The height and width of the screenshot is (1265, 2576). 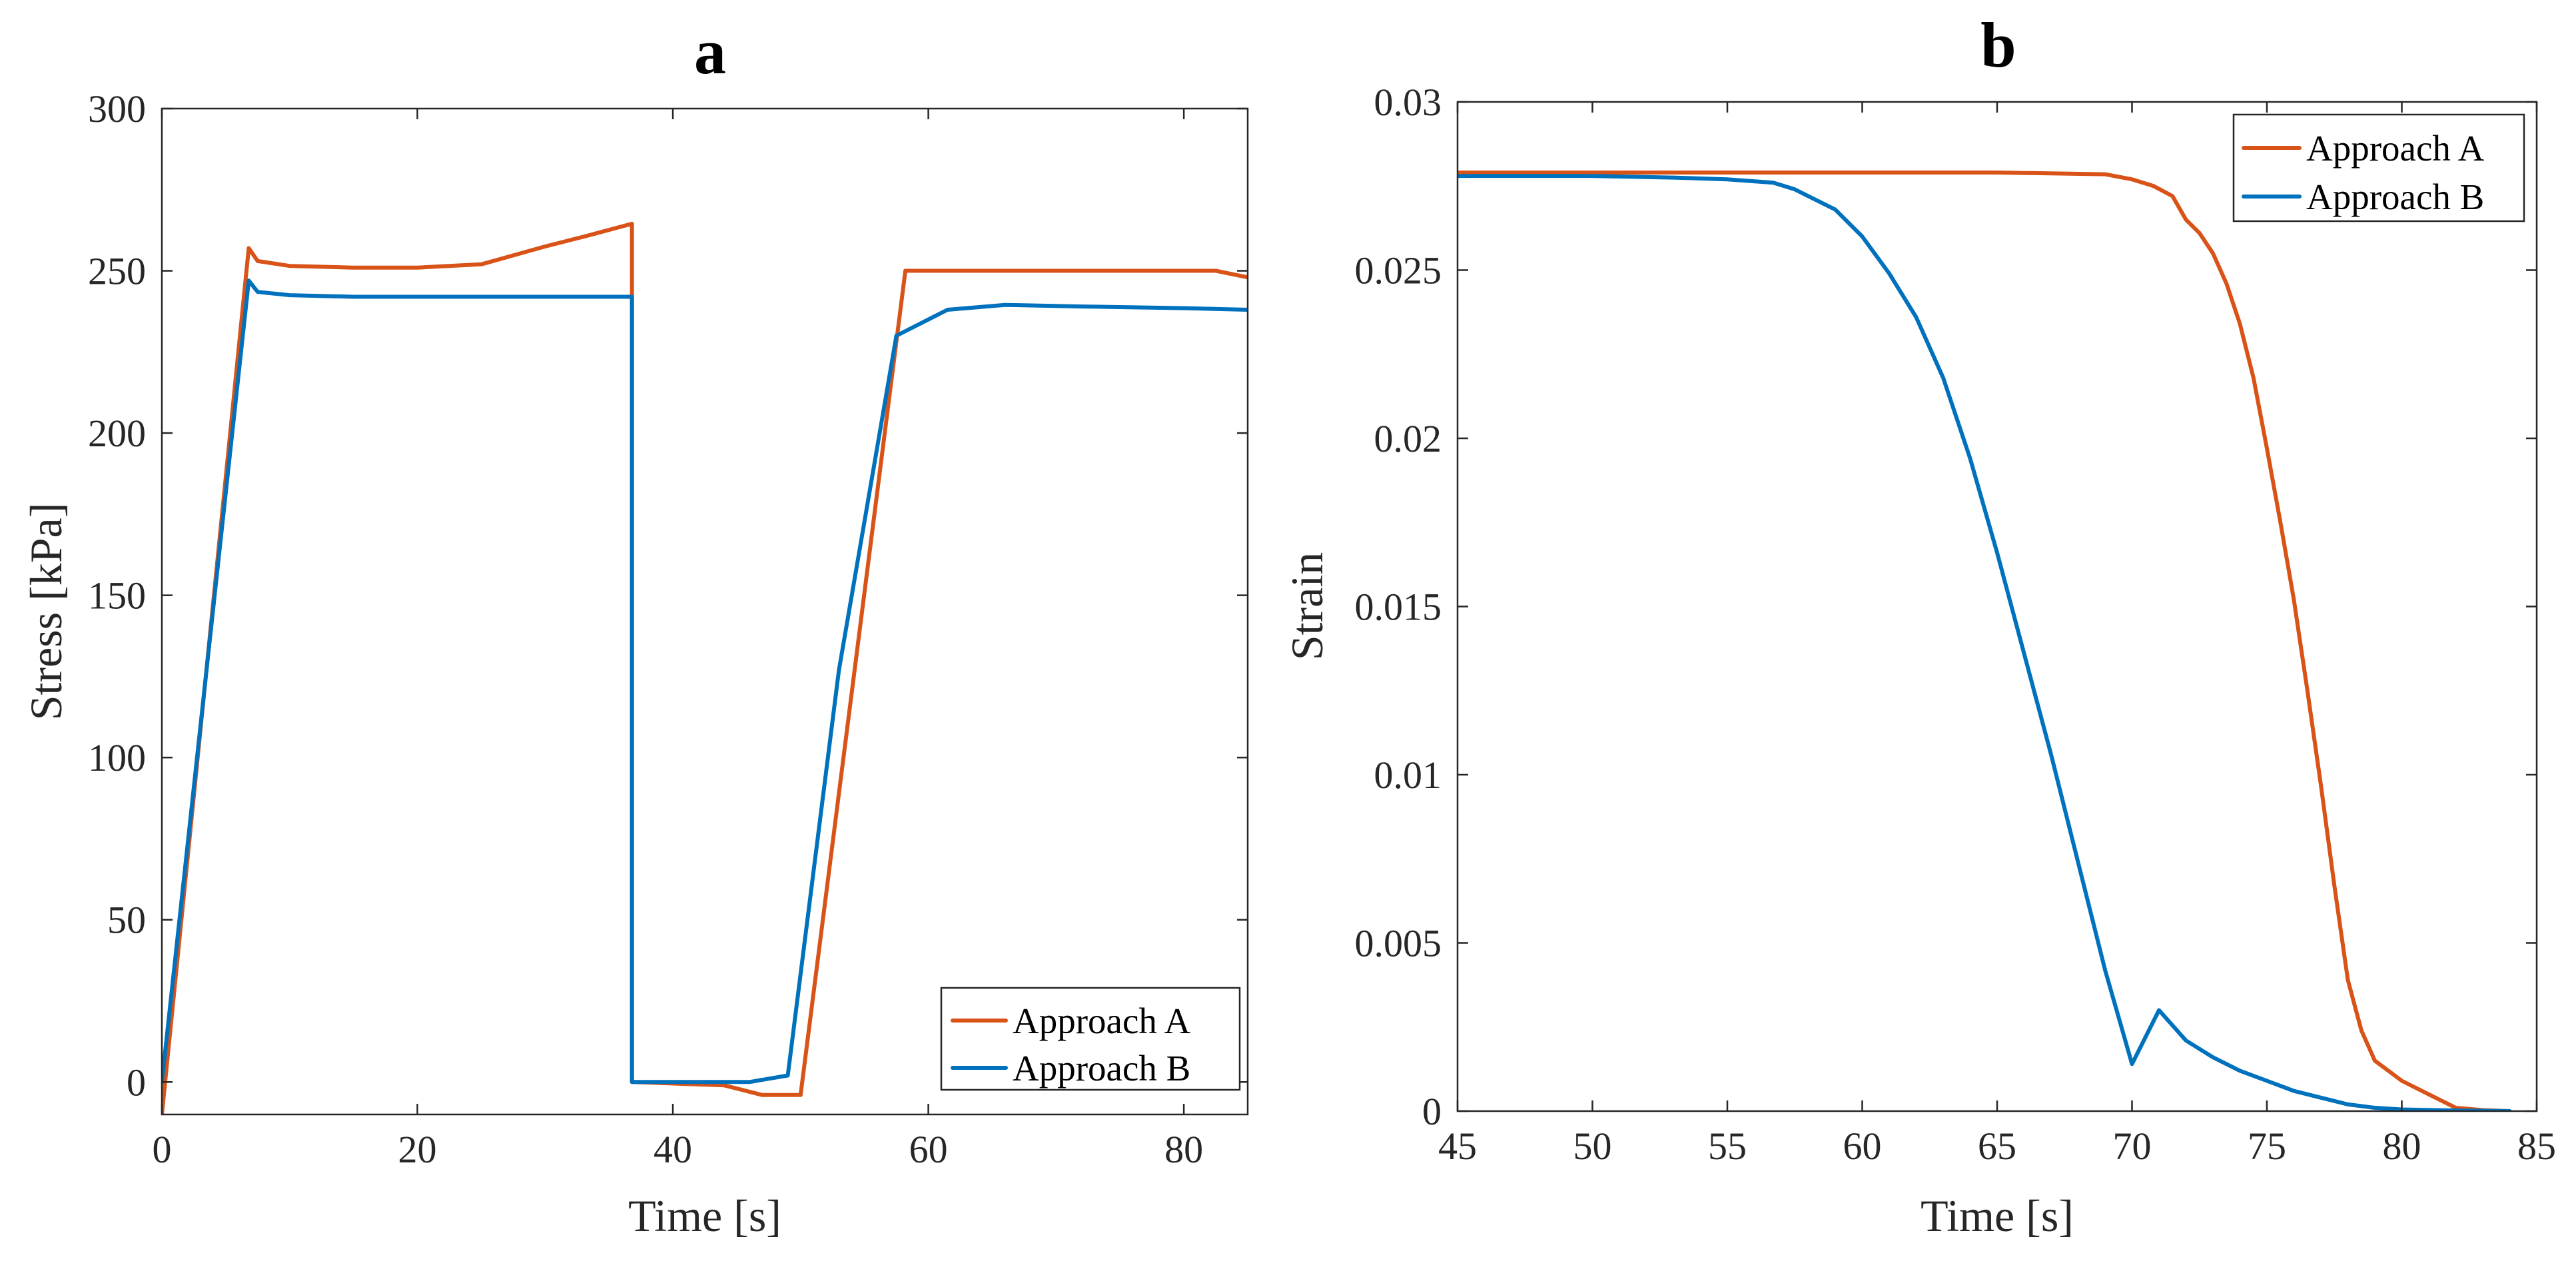 I want to click on panel-a-xtick-label: 40, so click(x=673, y=1149).